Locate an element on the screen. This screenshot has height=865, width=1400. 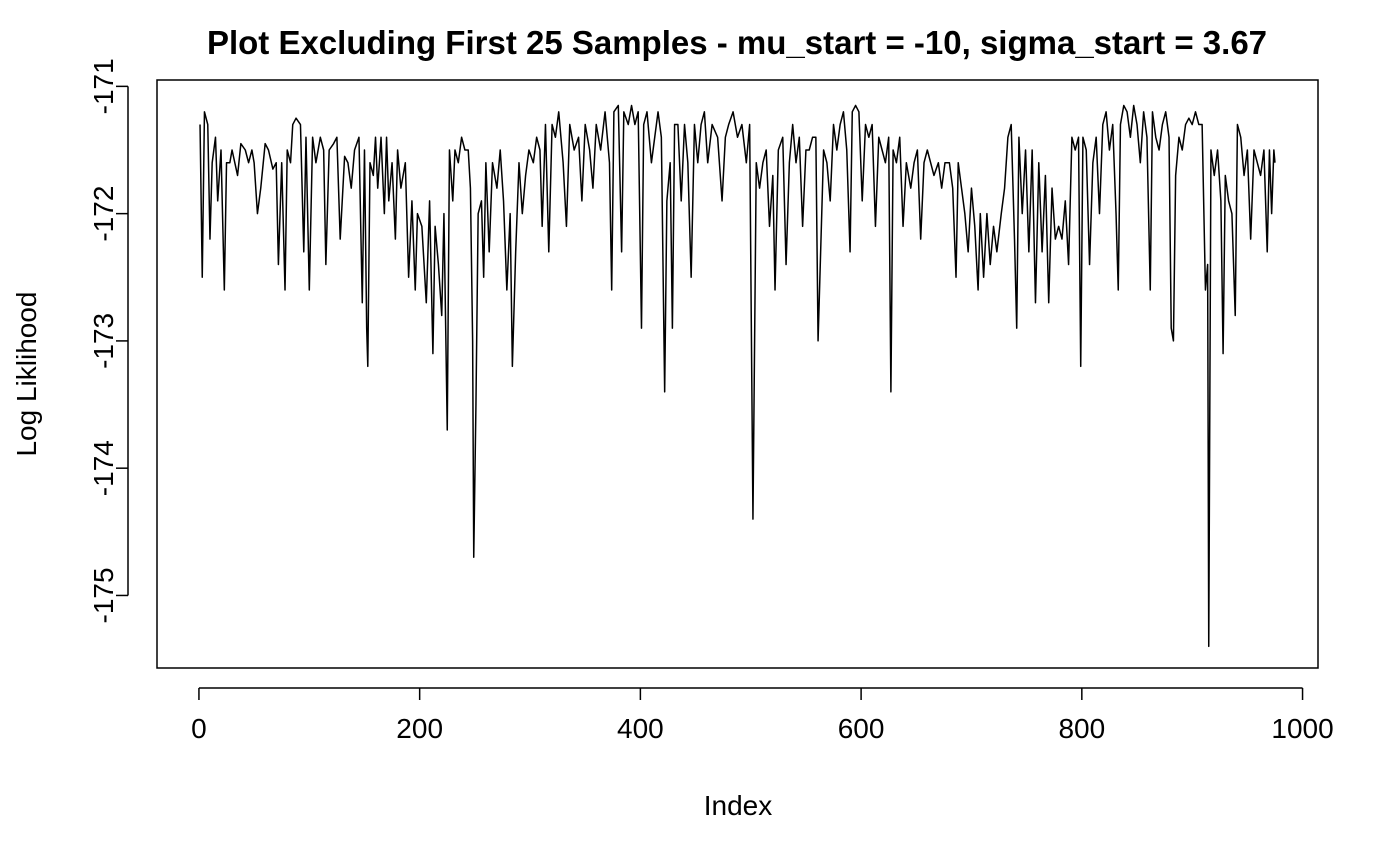
x-tick-label: 200 is located at coordinates (419, 728).